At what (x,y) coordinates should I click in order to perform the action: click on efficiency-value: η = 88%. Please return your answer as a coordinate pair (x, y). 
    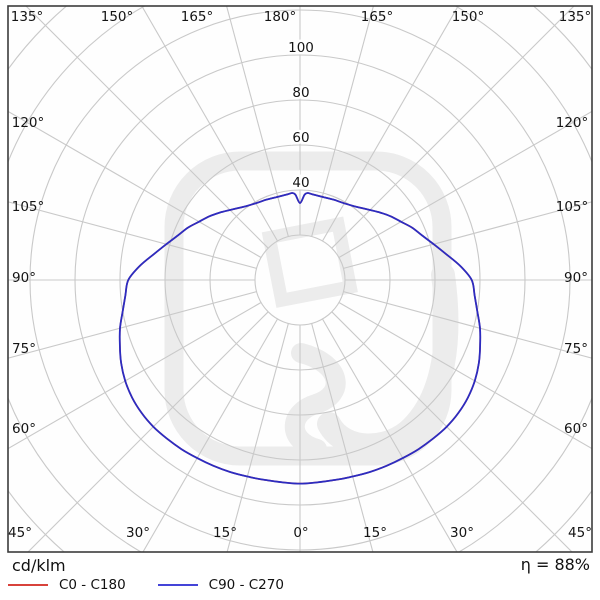
    Looking at the image, I should click on (555, 564).